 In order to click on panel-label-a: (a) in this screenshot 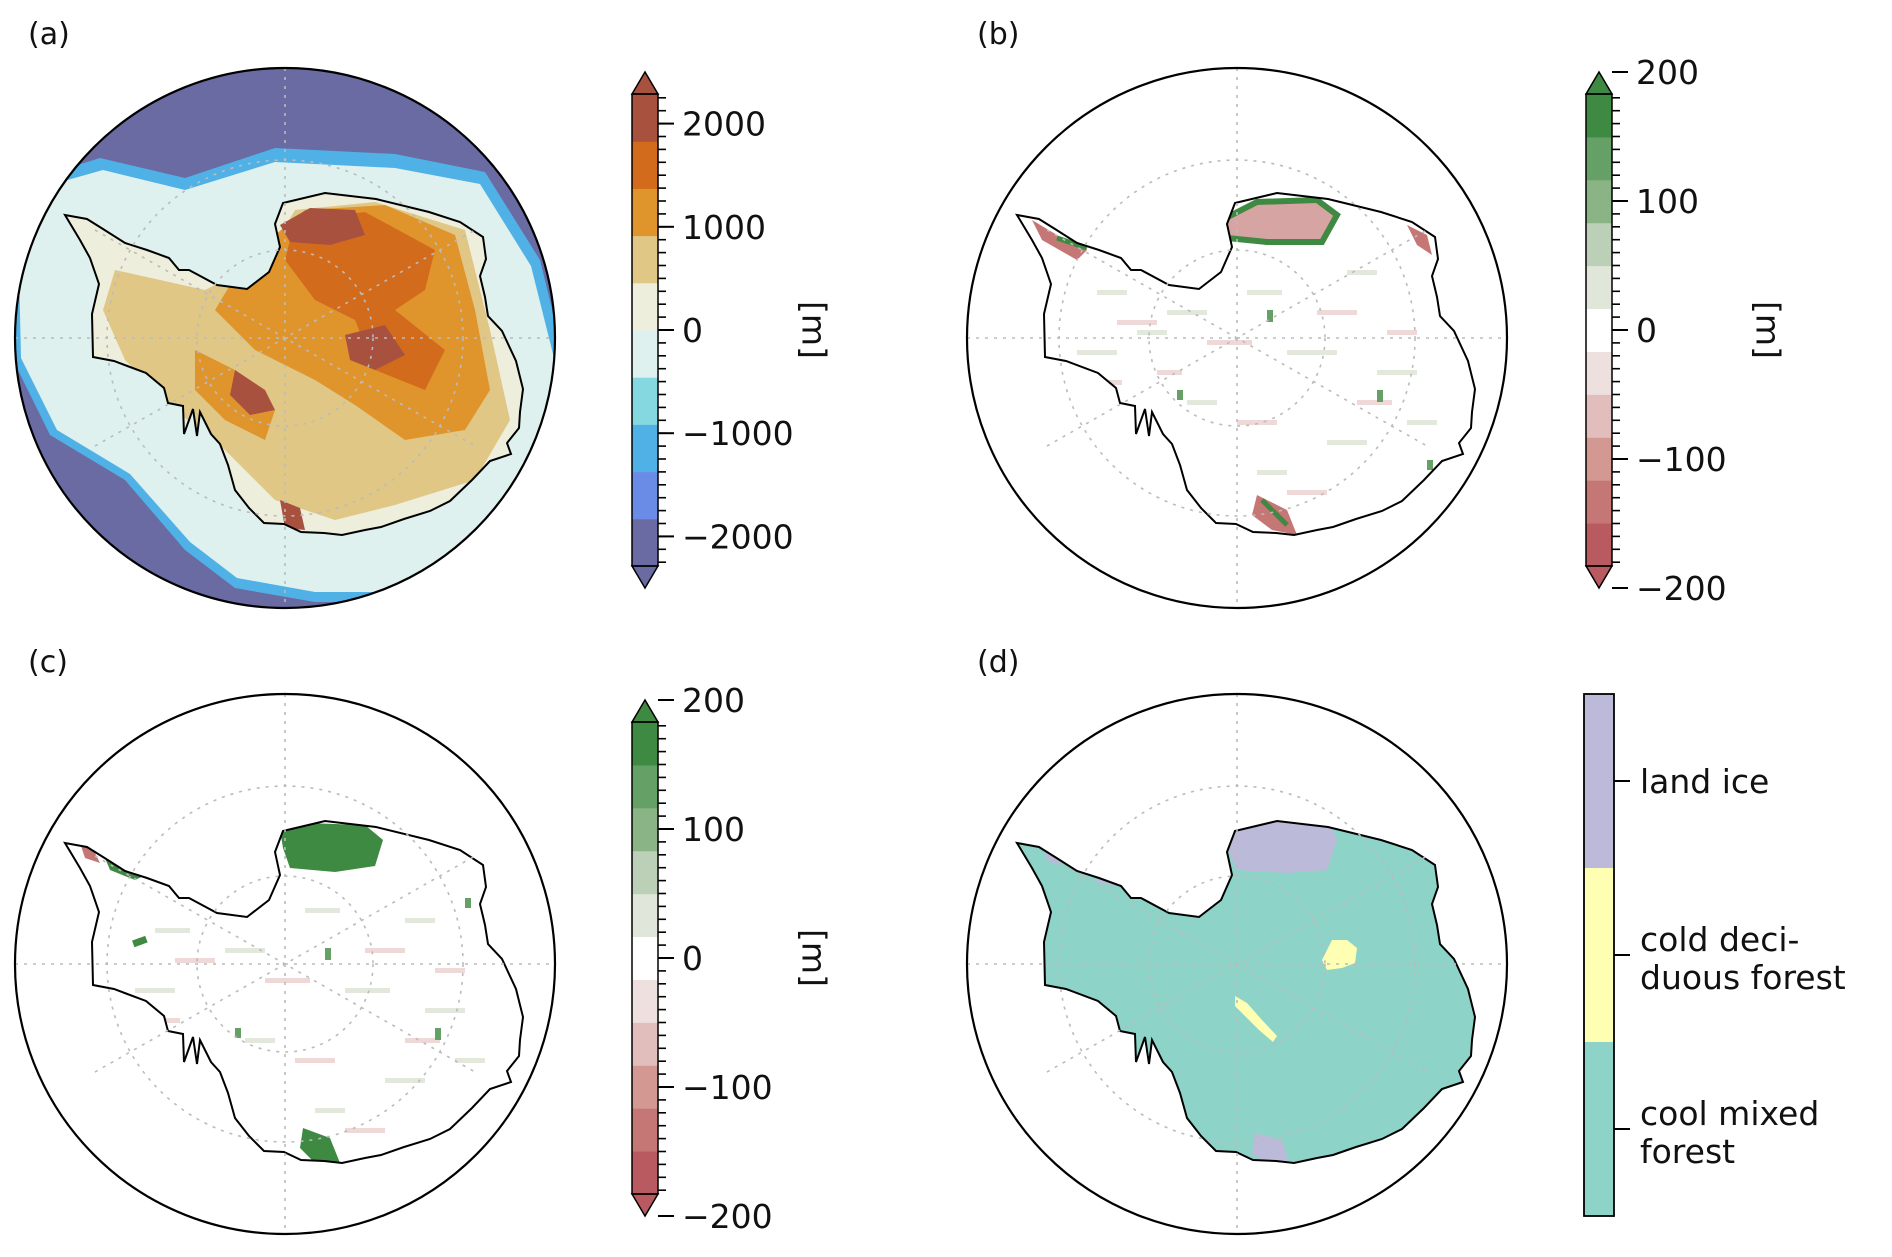, I will do `click(49, 34)`.